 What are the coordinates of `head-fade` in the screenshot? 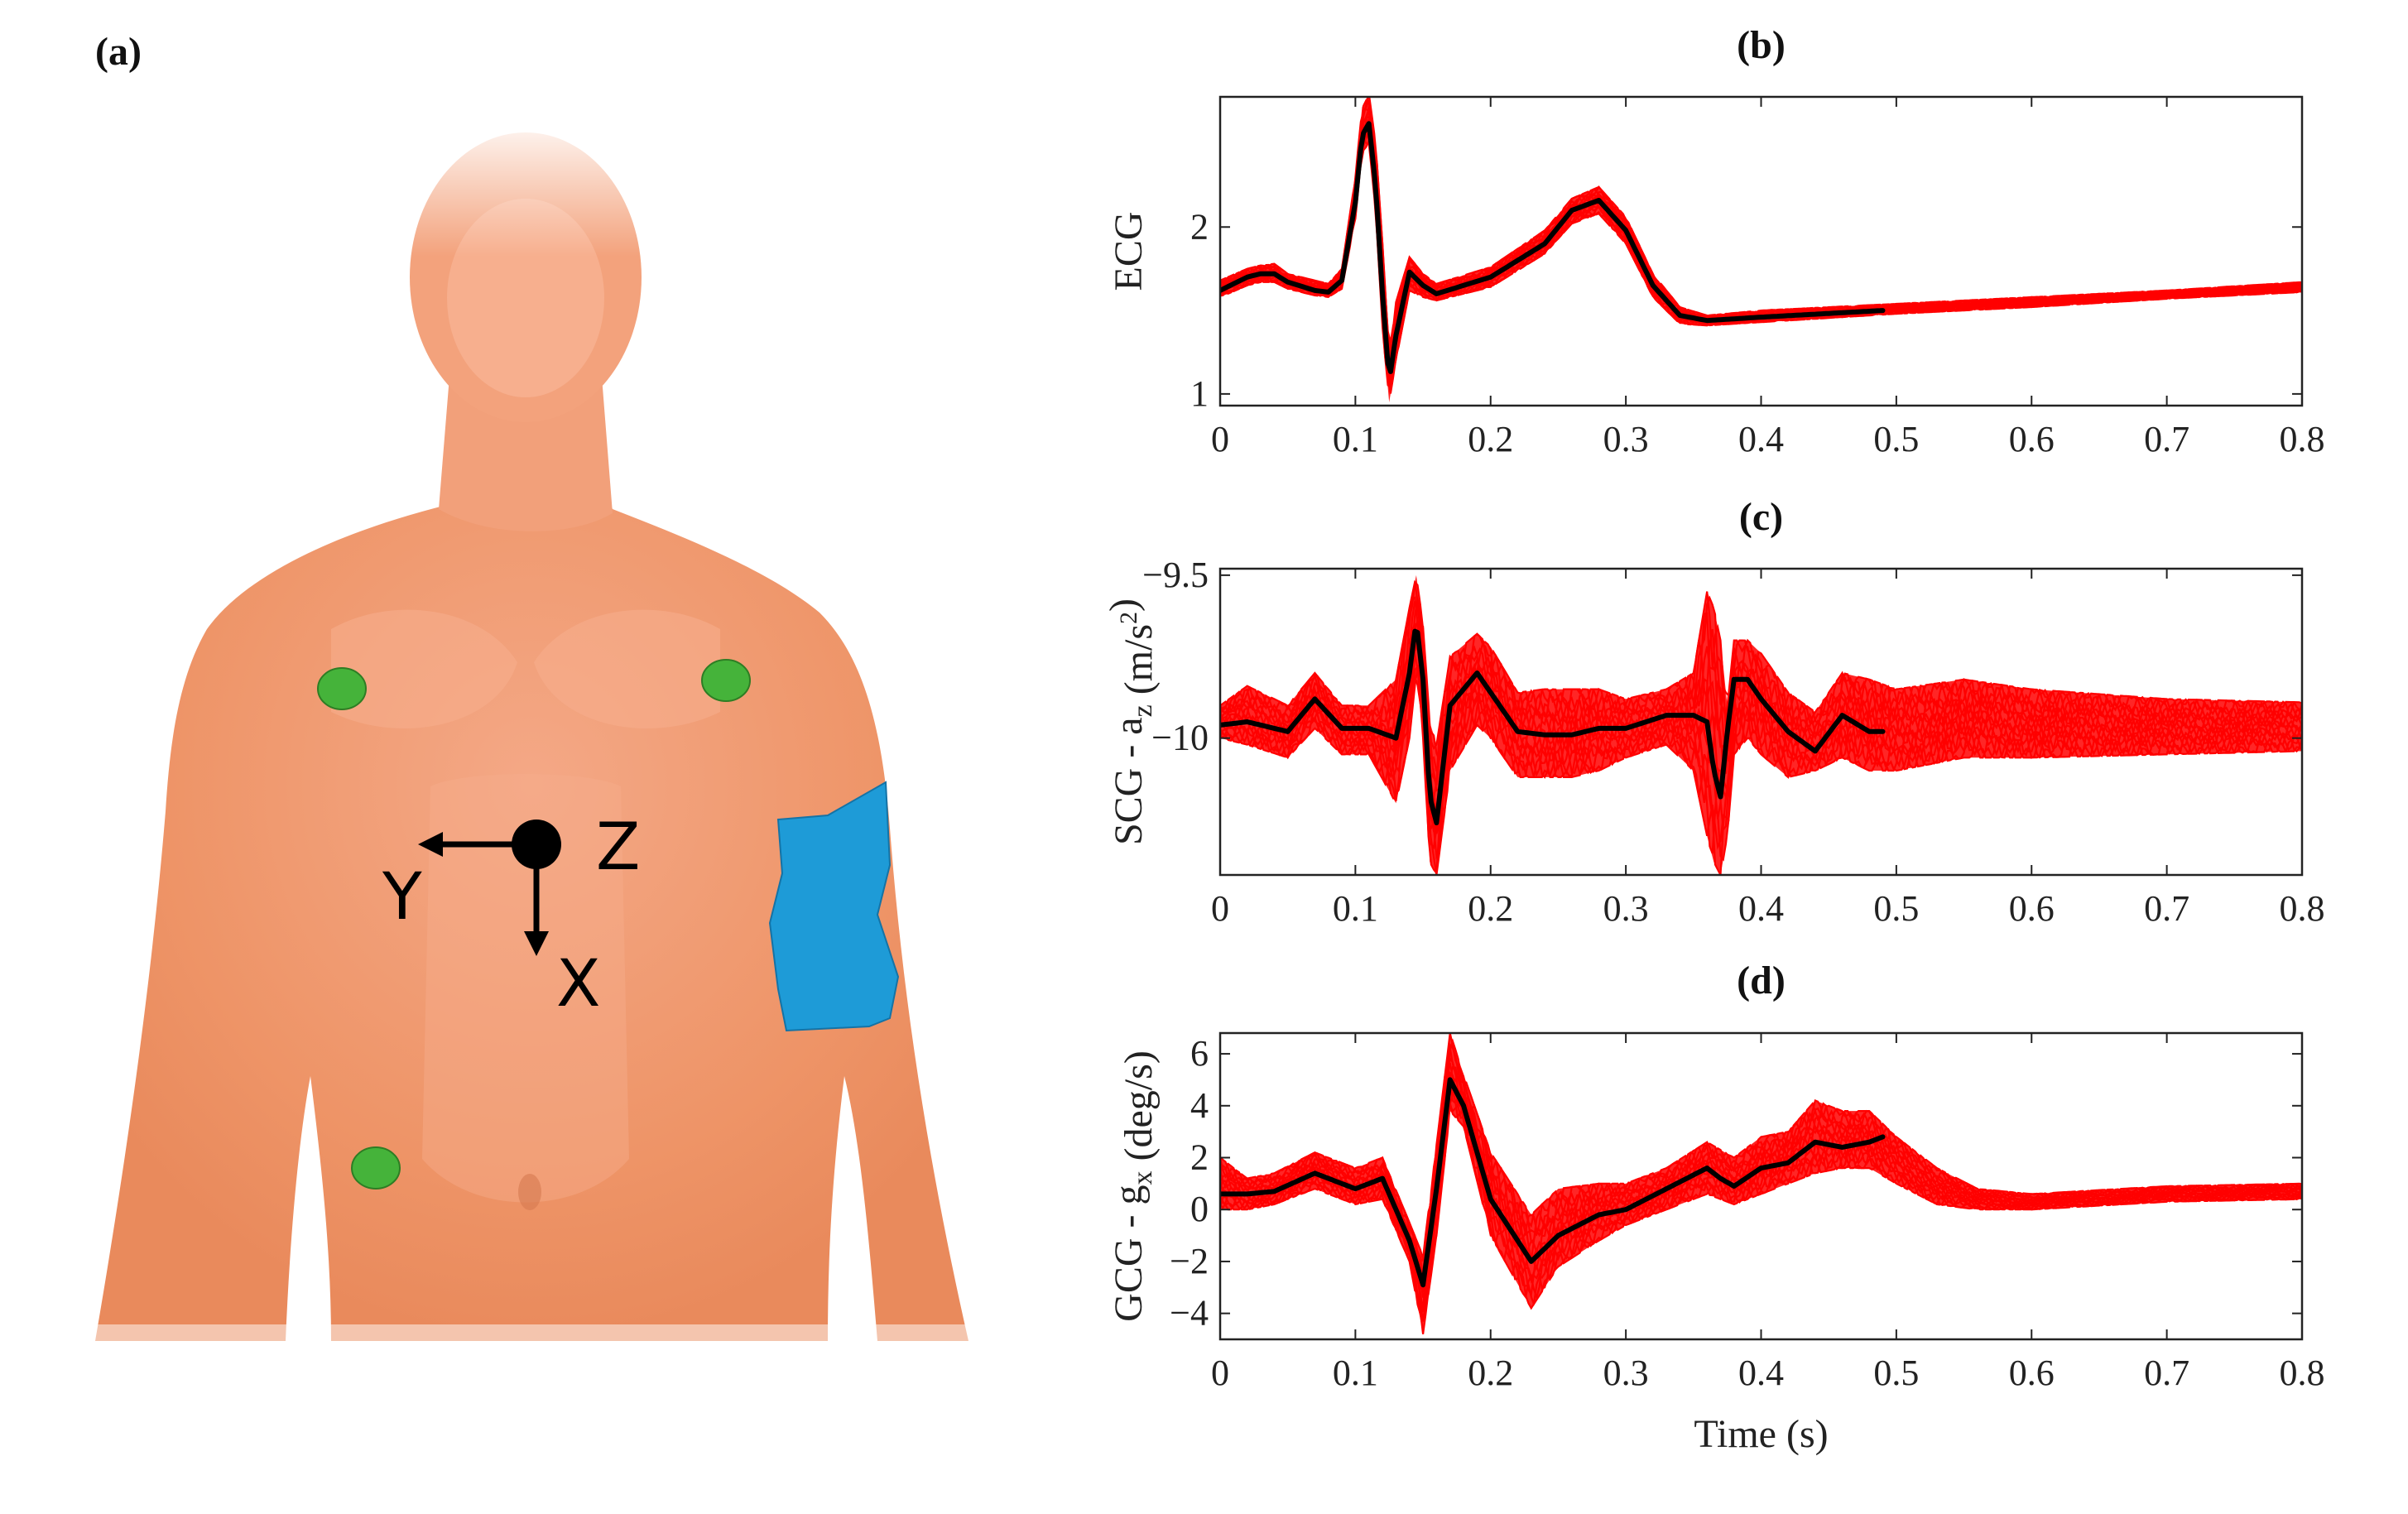 It's located at (529, 190).